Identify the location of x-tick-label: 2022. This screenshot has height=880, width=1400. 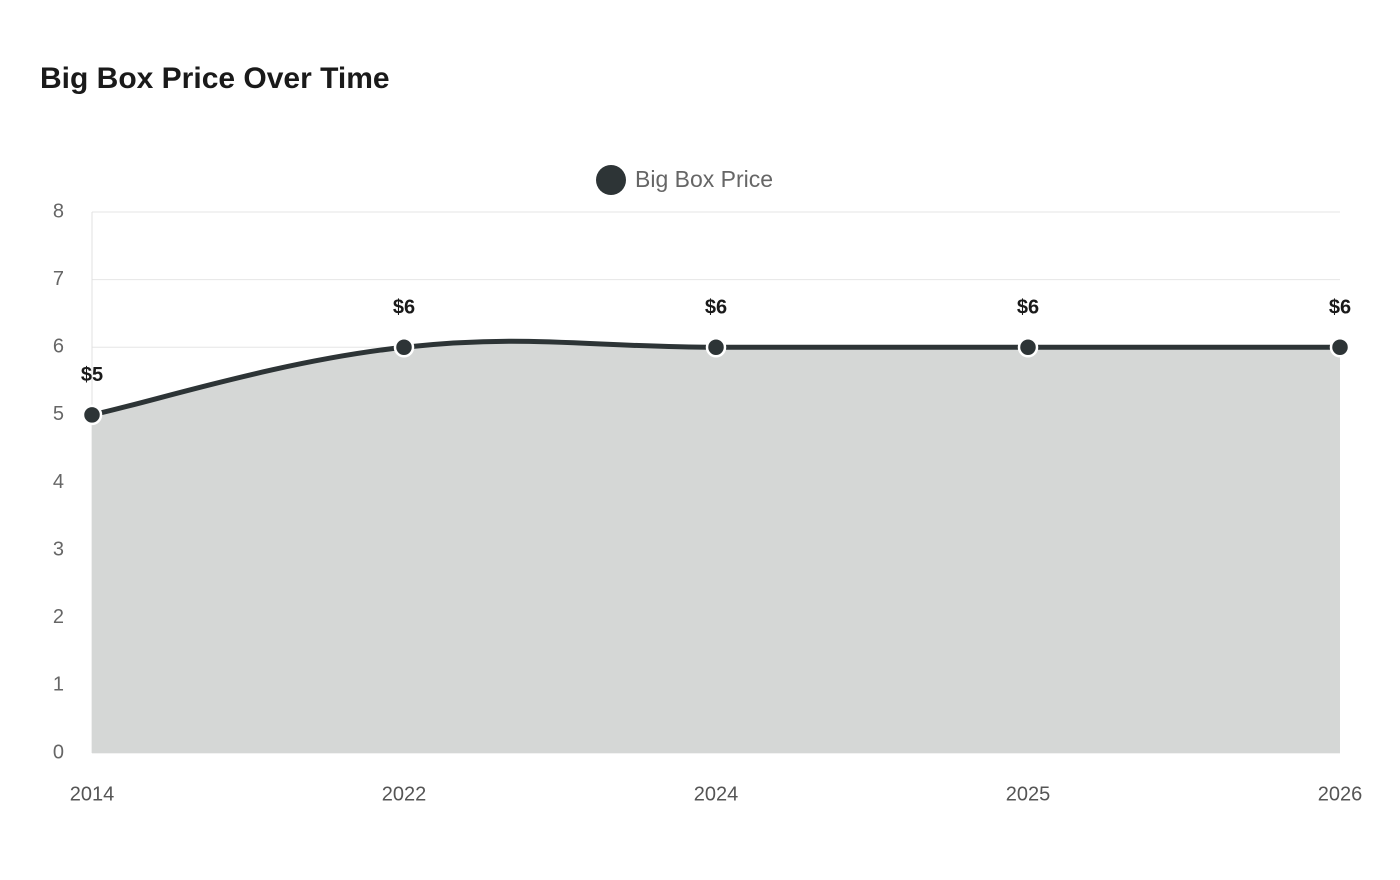
(404, 794).